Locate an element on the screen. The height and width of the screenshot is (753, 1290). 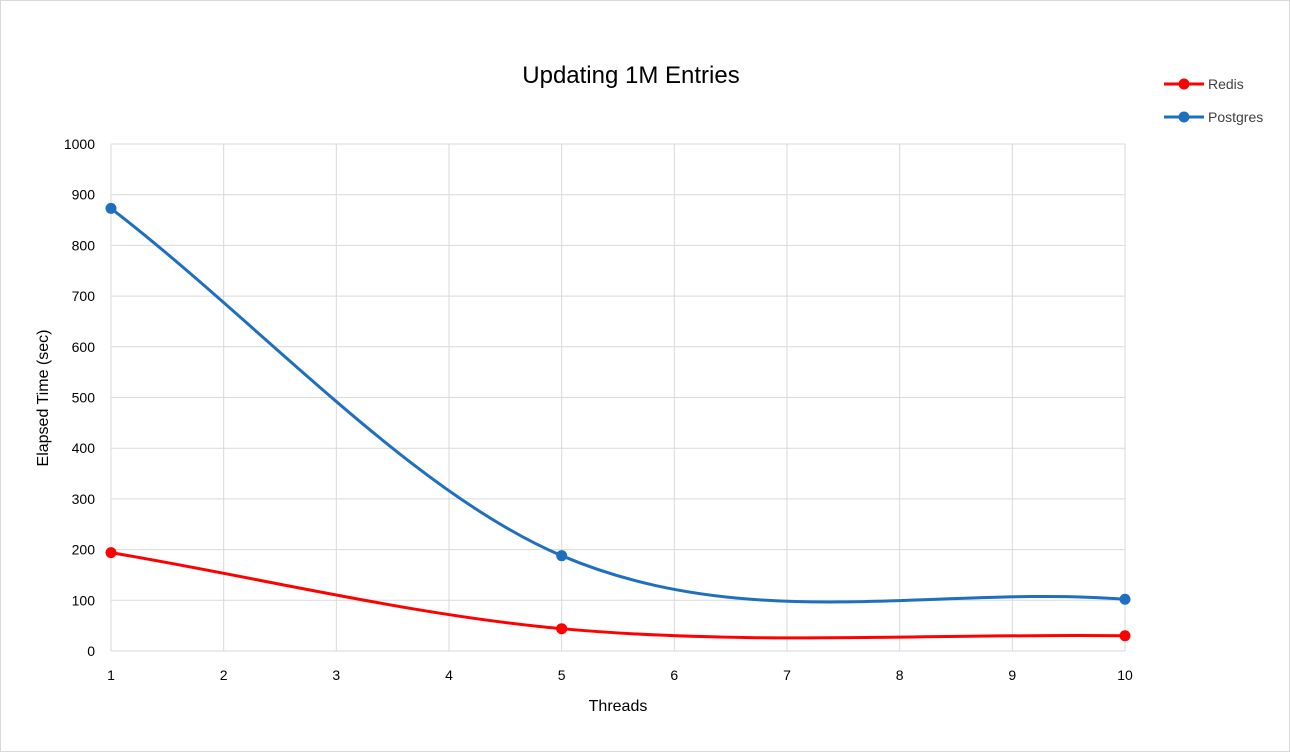
series-line-redis is located at coordinates (618, 595).